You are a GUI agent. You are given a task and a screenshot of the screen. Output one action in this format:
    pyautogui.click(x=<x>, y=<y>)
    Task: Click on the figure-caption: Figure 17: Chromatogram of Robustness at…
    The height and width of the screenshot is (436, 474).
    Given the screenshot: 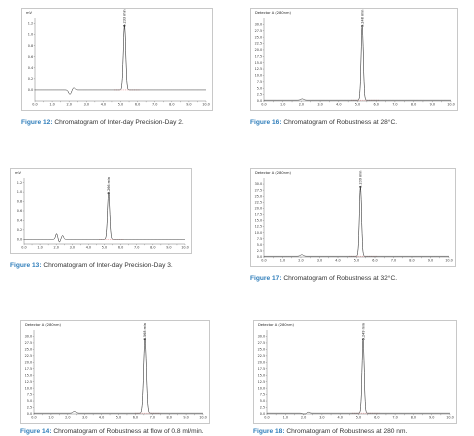 What is the action you would take?
    pyautogui.click(x=355, y=279)
    